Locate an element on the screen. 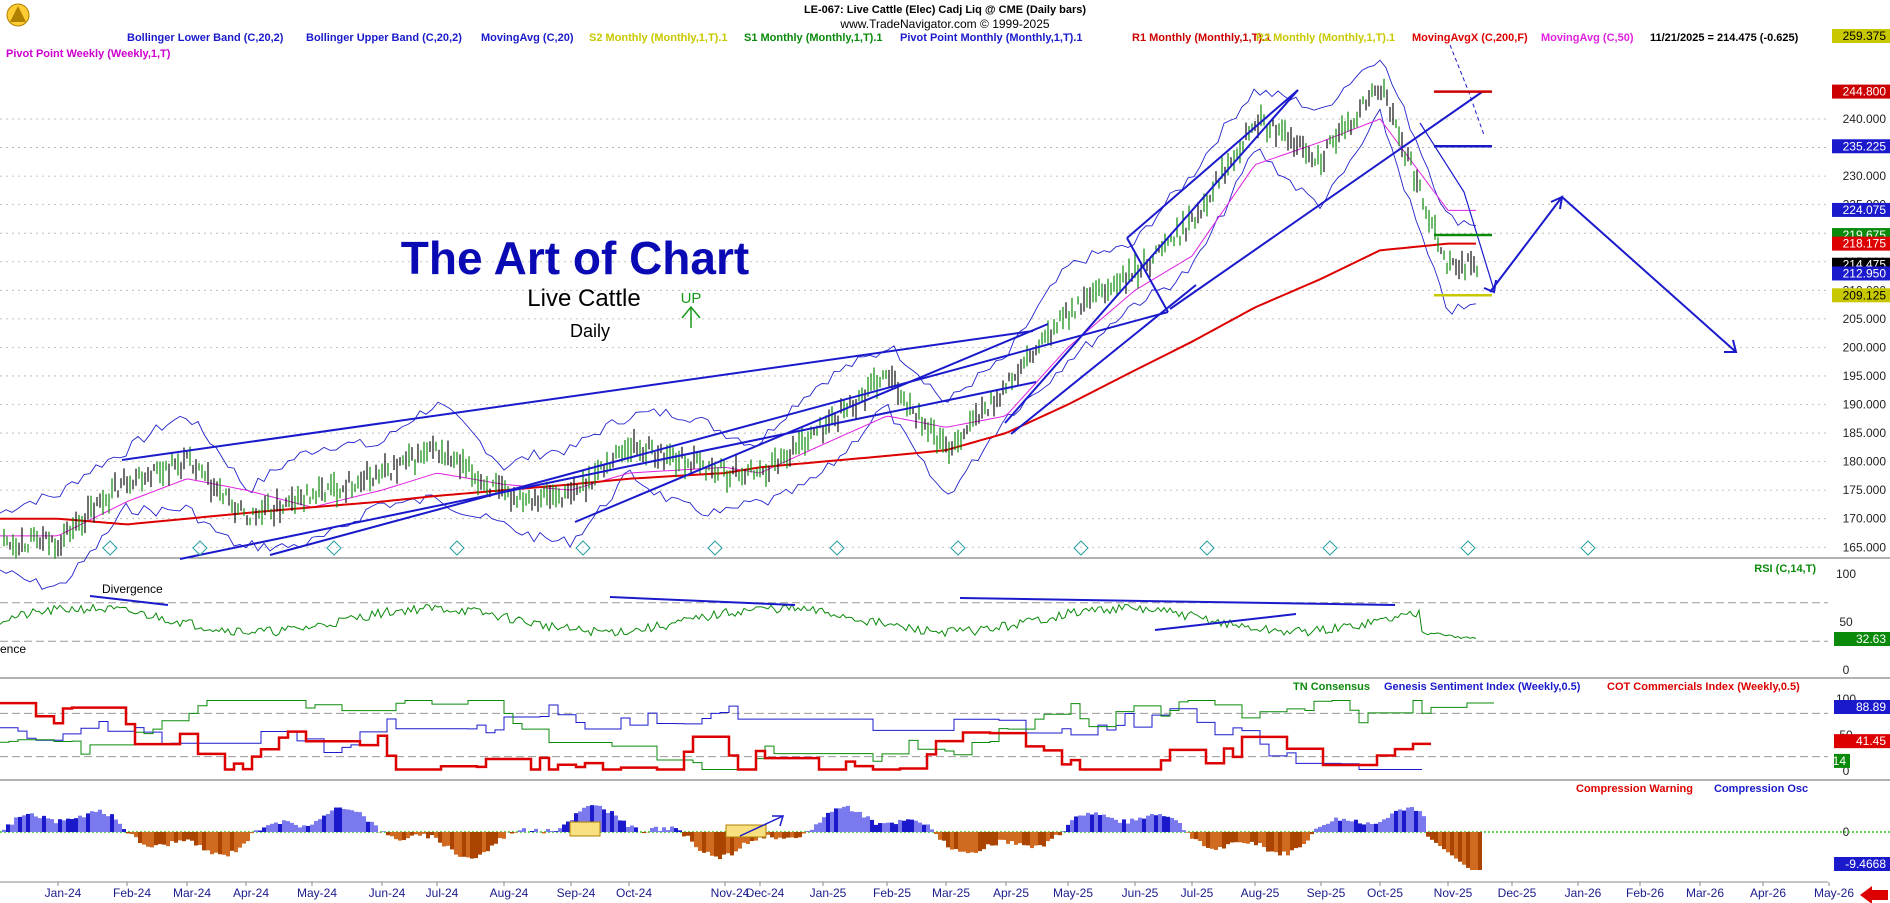 The width and height of the screenshot is (1890, 903). price-tick-label: 165.000 is located at coordinates (1865, 547).